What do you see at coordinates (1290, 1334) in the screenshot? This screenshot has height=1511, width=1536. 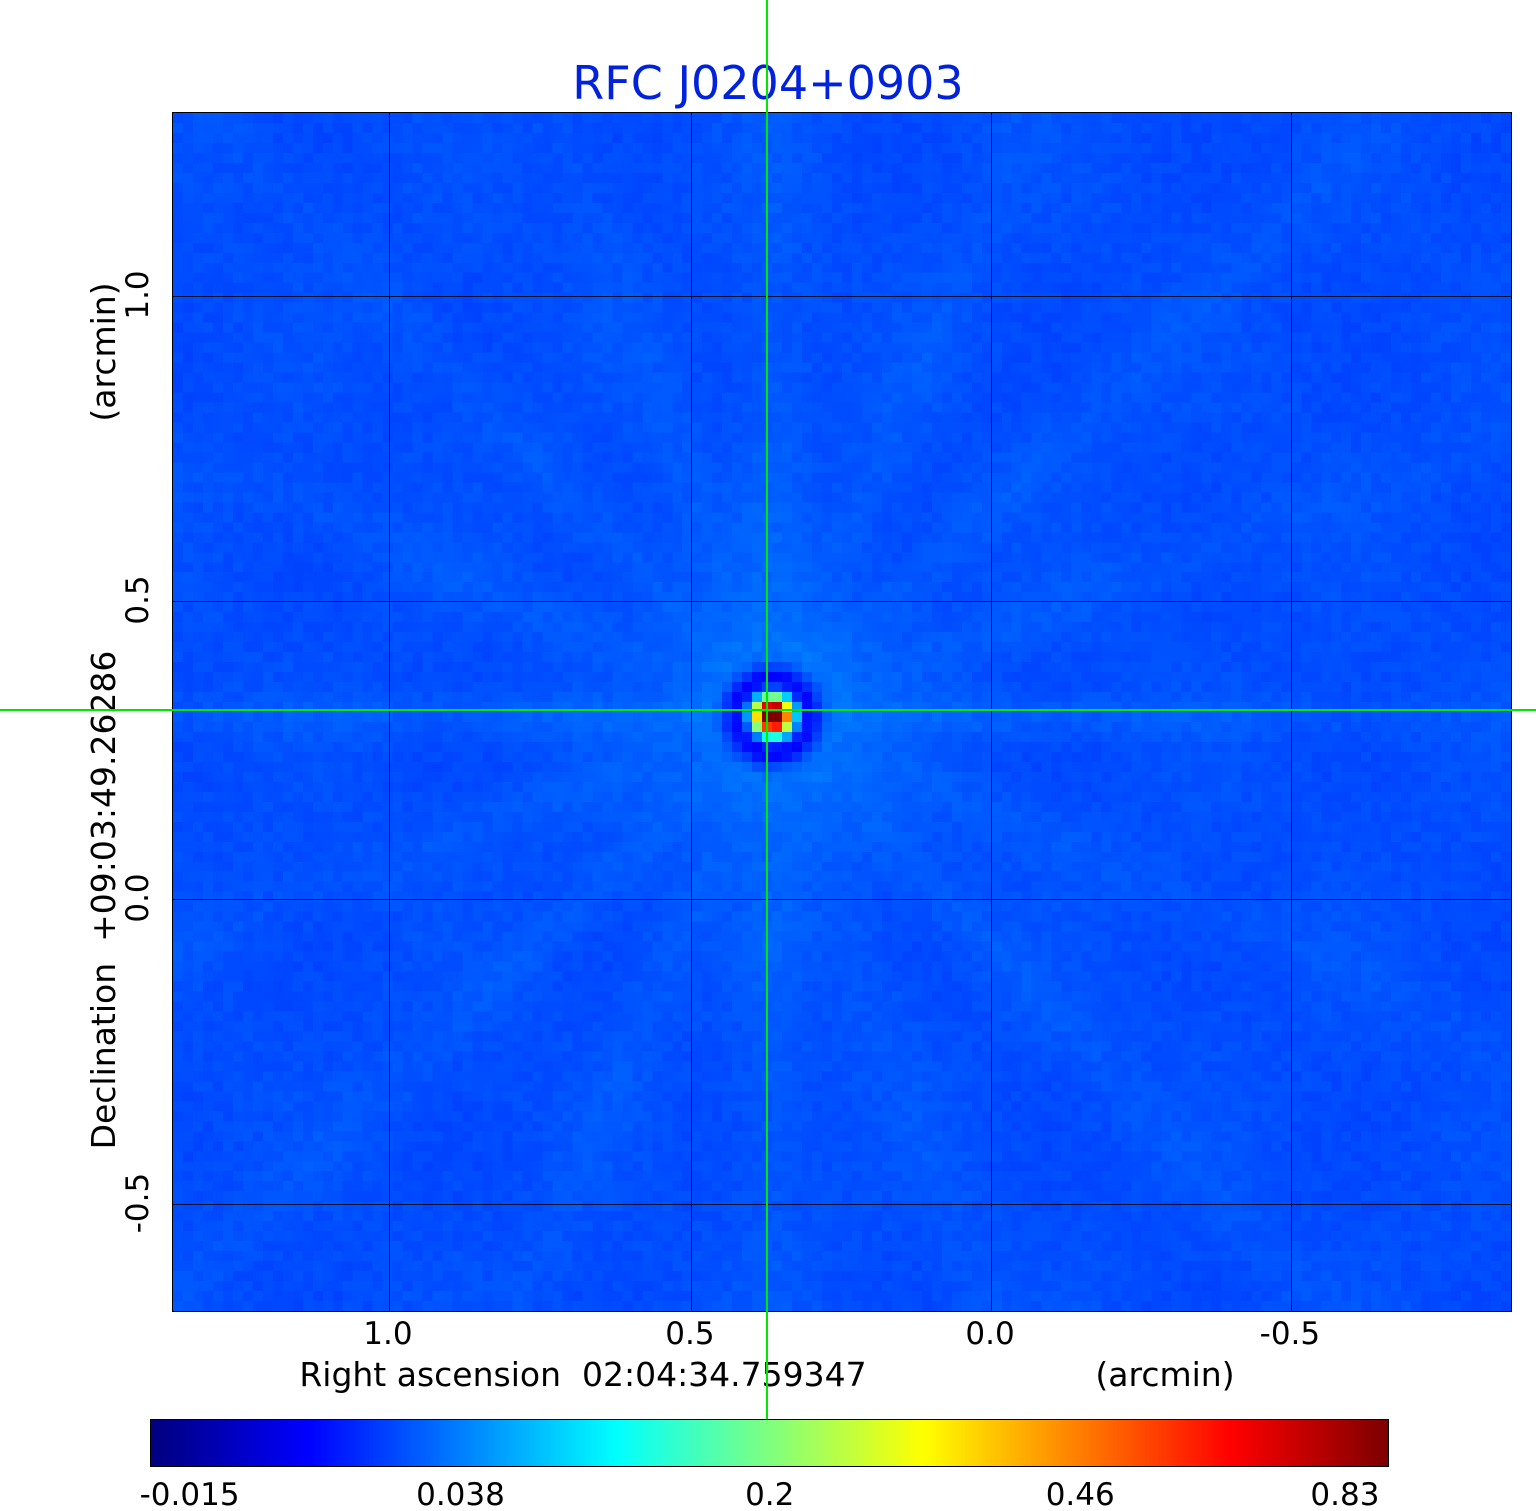 I see `x-tick-label: -0.5` at bounding box center [1290, 1334].